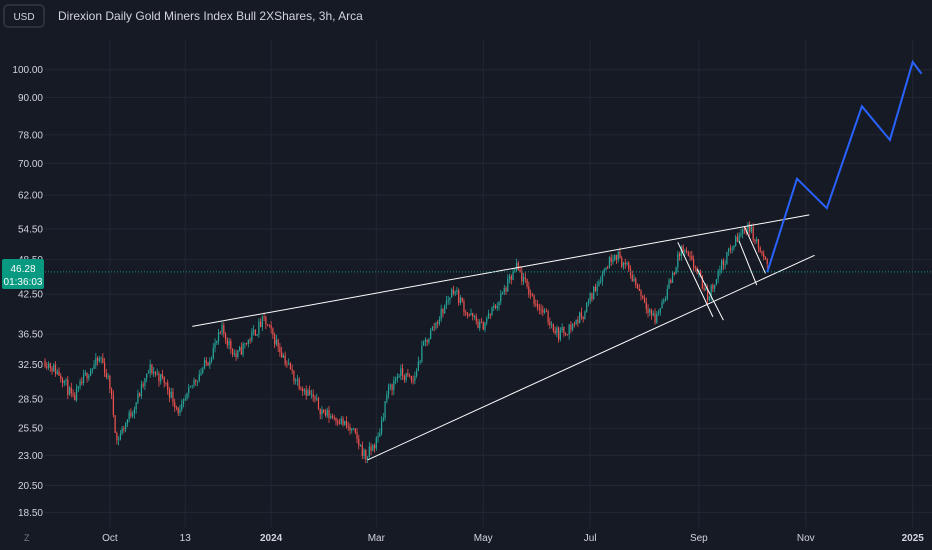 This screenshot has height=550, width=932. What do you see at coordinates (748, 263) in the screenshot?
I see `flag-line-2b-trendline` at bounding box center [748, 263].